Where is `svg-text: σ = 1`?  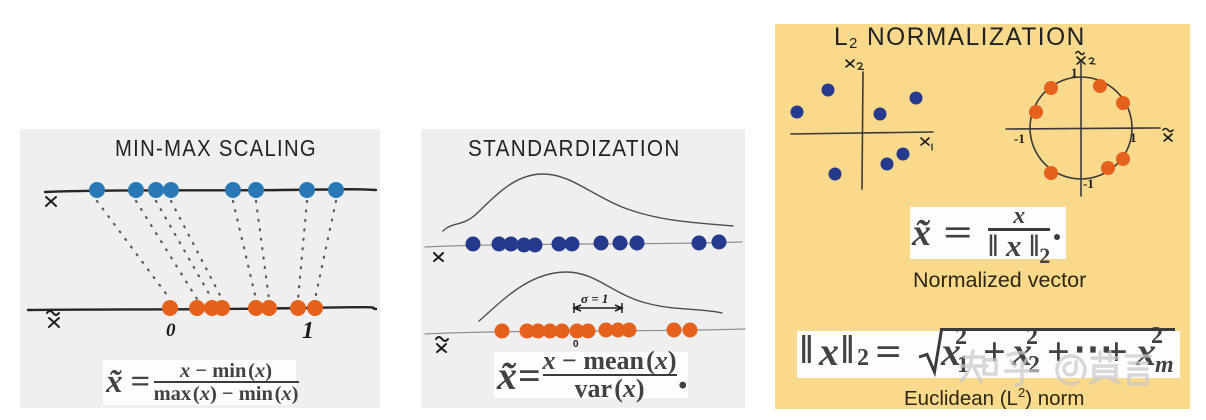
svg-text: σ = 1 is located at coordinates (594, 298).